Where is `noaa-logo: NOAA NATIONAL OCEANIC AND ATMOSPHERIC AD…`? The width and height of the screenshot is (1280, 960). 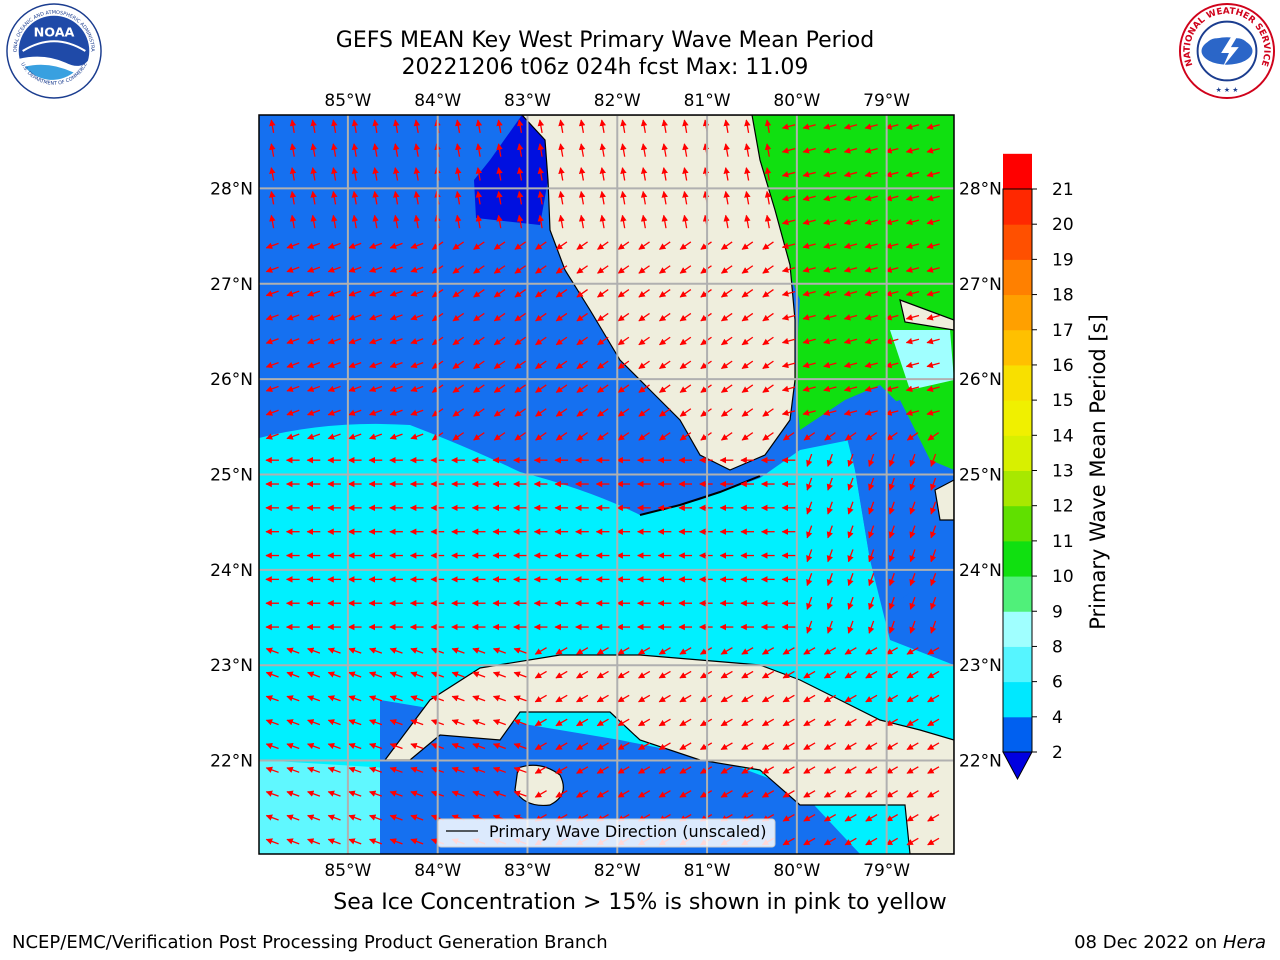 noaa-logo: NOAA NATIONAL OCEANIC AND ATMOSPHERIC AD… is located at coordinates (54, 51).